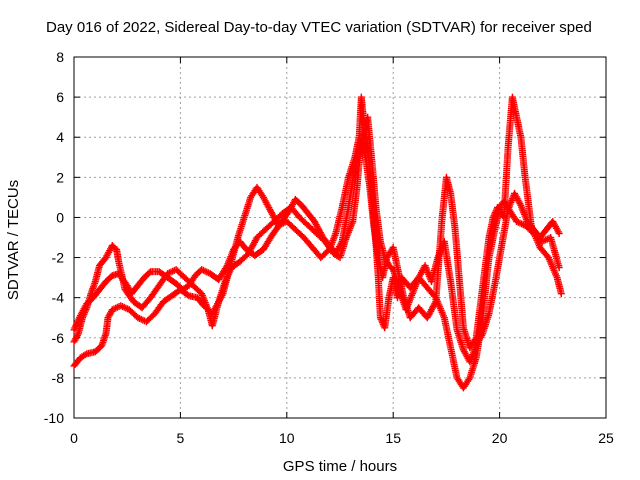 Image resolution: width=640 pixels, height=480 pixels. I want to click on y-tick-label: -6, so click(58, 338).